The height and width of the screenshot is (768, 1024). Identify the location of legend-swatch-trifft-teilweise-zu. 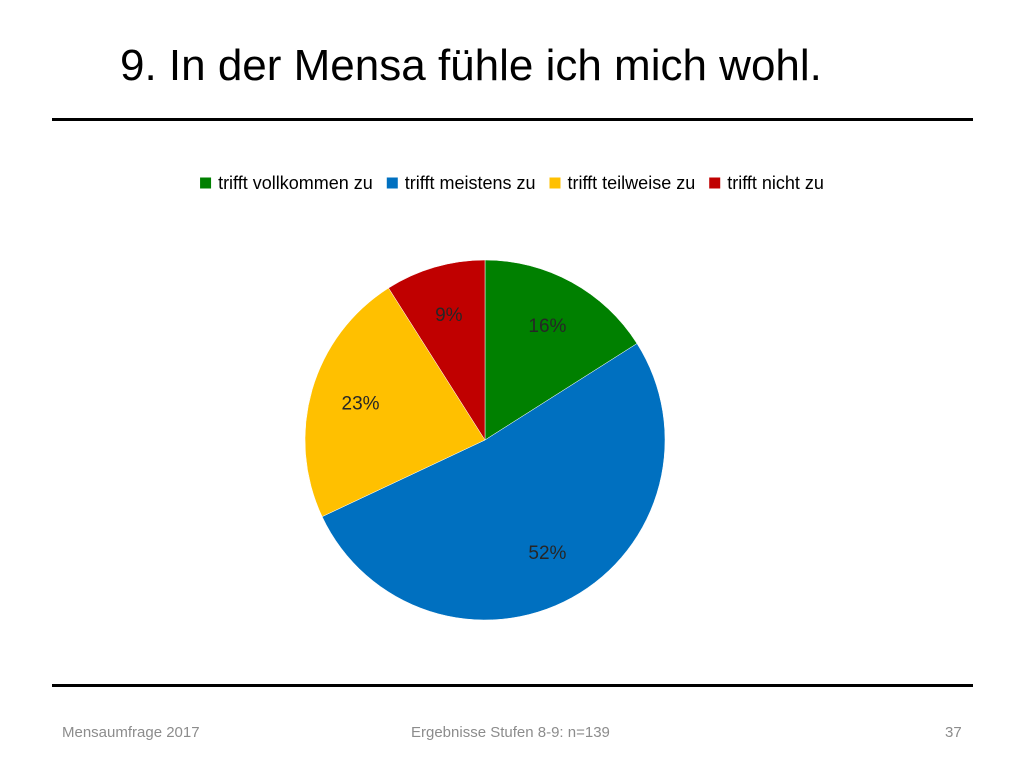
(555, 183).